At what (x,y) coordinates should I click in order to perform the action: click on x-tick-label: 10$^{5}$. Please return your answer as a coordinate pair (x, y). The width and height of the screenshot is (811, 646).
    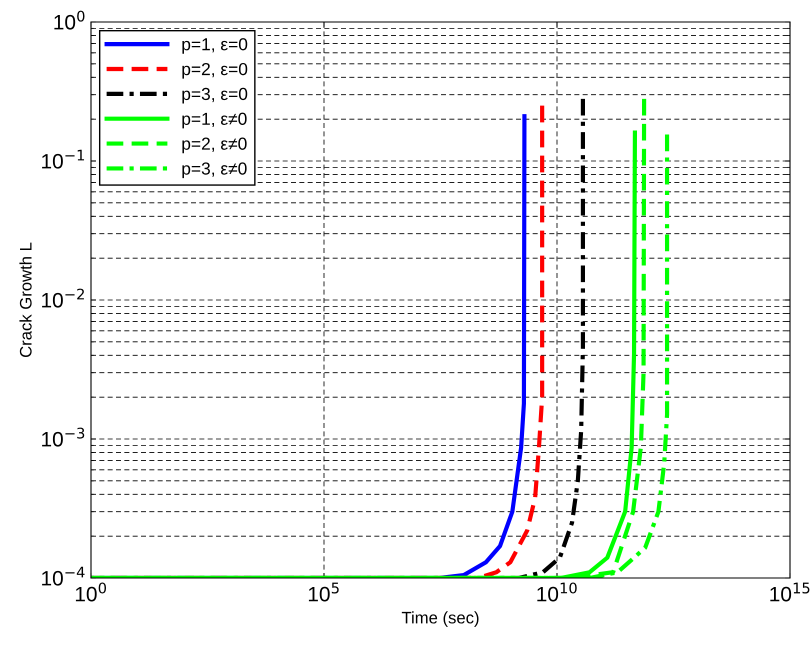
    Looking at the image, I should click on (323, 592).